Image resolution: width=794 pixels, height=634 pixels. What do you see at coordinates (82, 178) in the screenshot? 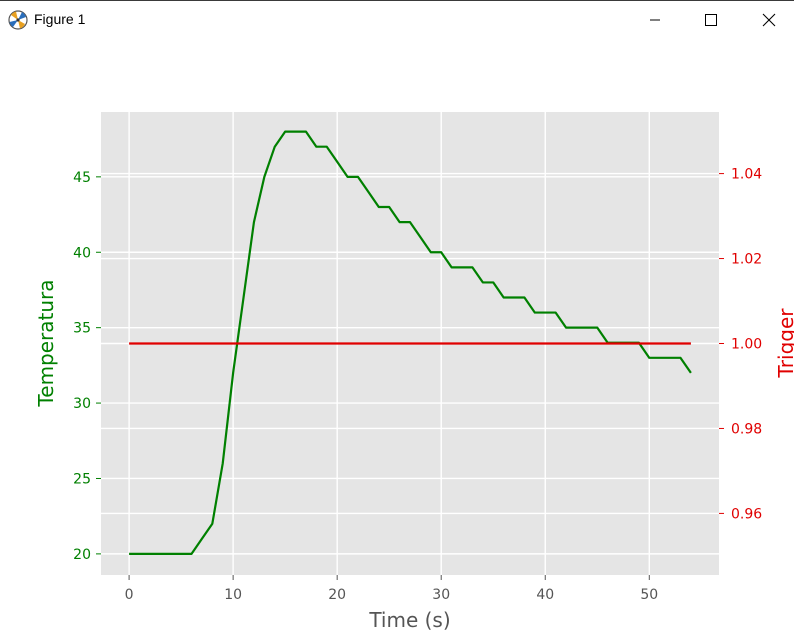
I see `y-left-tick-label: 45` at bounding box center [82, 178].